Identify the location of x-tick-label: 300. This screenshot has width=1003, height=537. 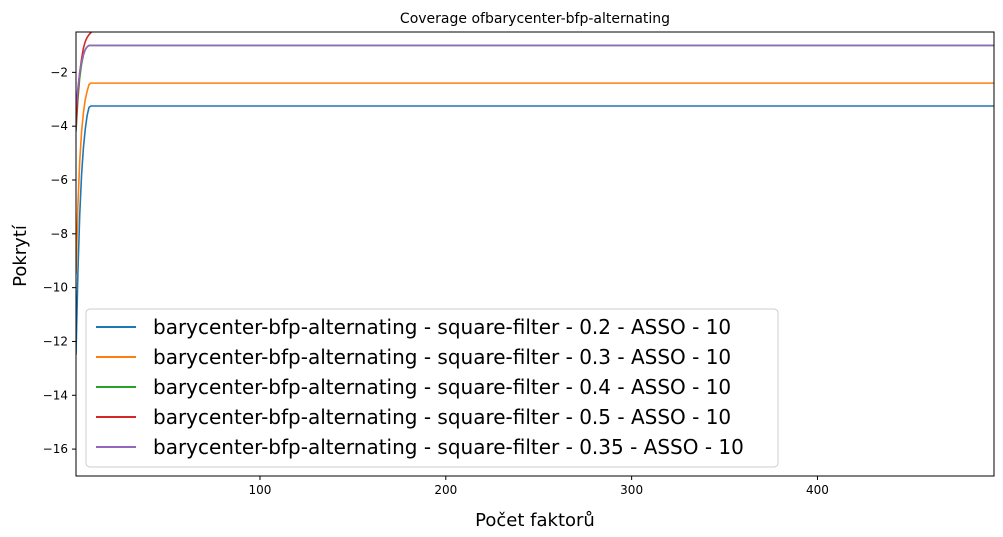
(631, 490).